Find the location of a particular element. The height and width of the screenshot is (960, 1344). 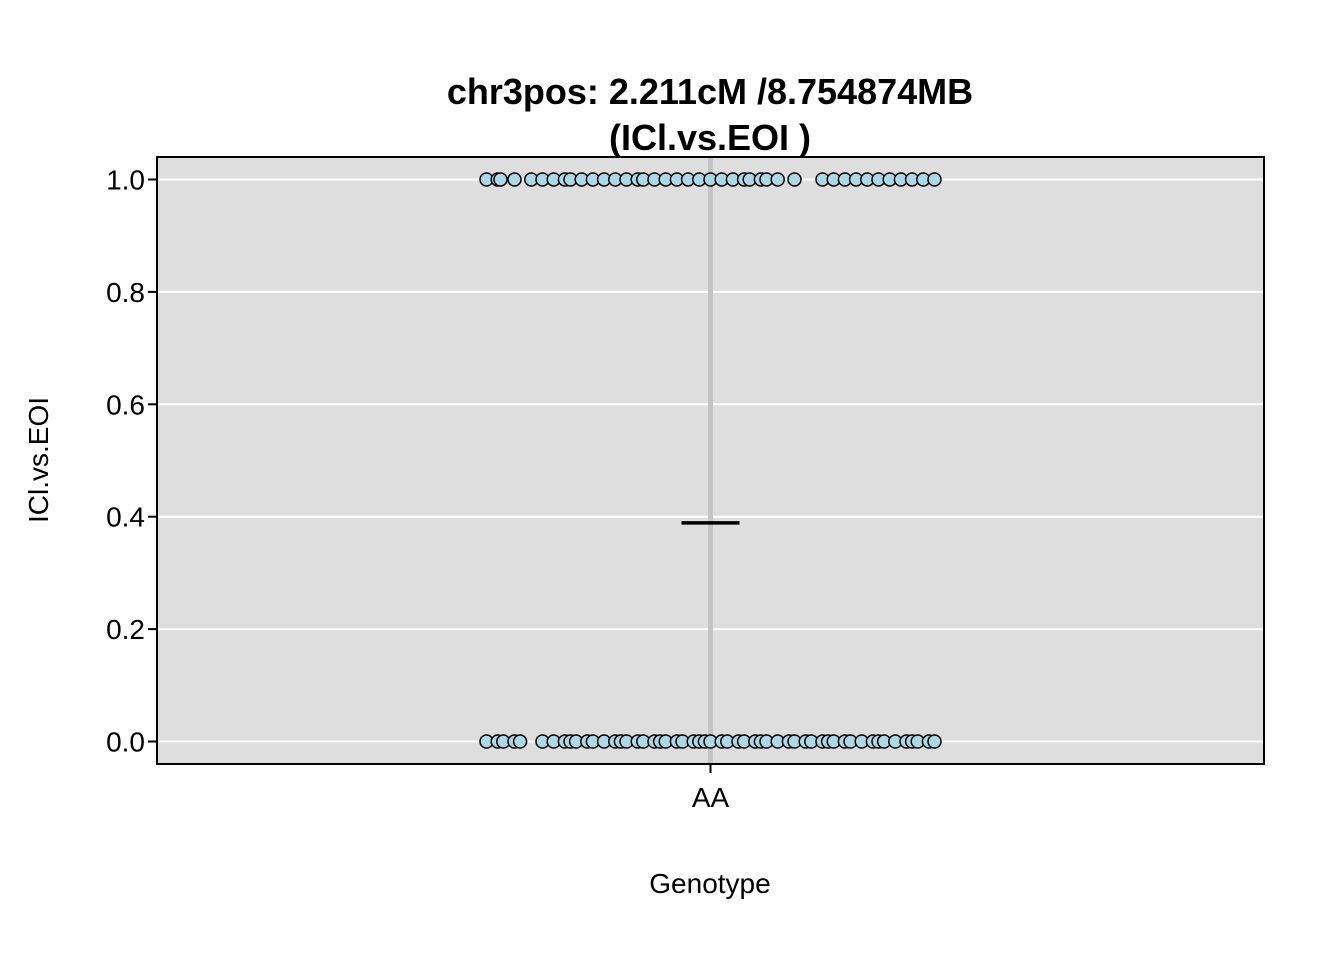

x-tick-label-0: AA is located at coordinates (711, 797).